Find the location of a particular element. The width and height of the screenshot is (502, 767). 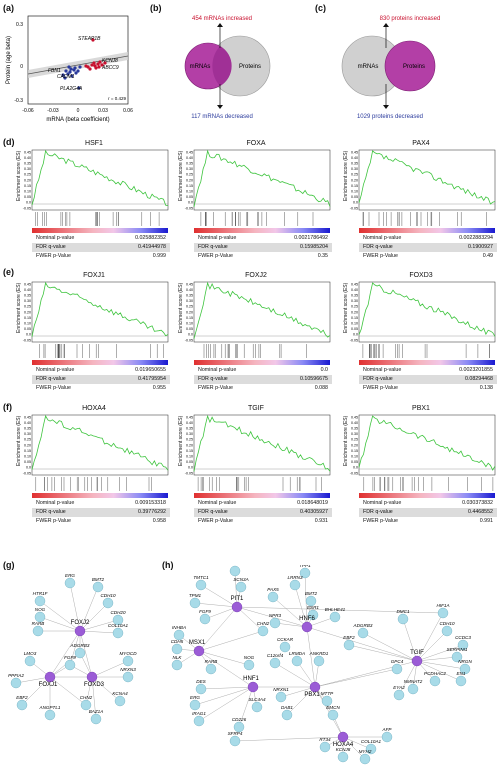

gene-label: TPM1 is located at coordinates (195, 595).